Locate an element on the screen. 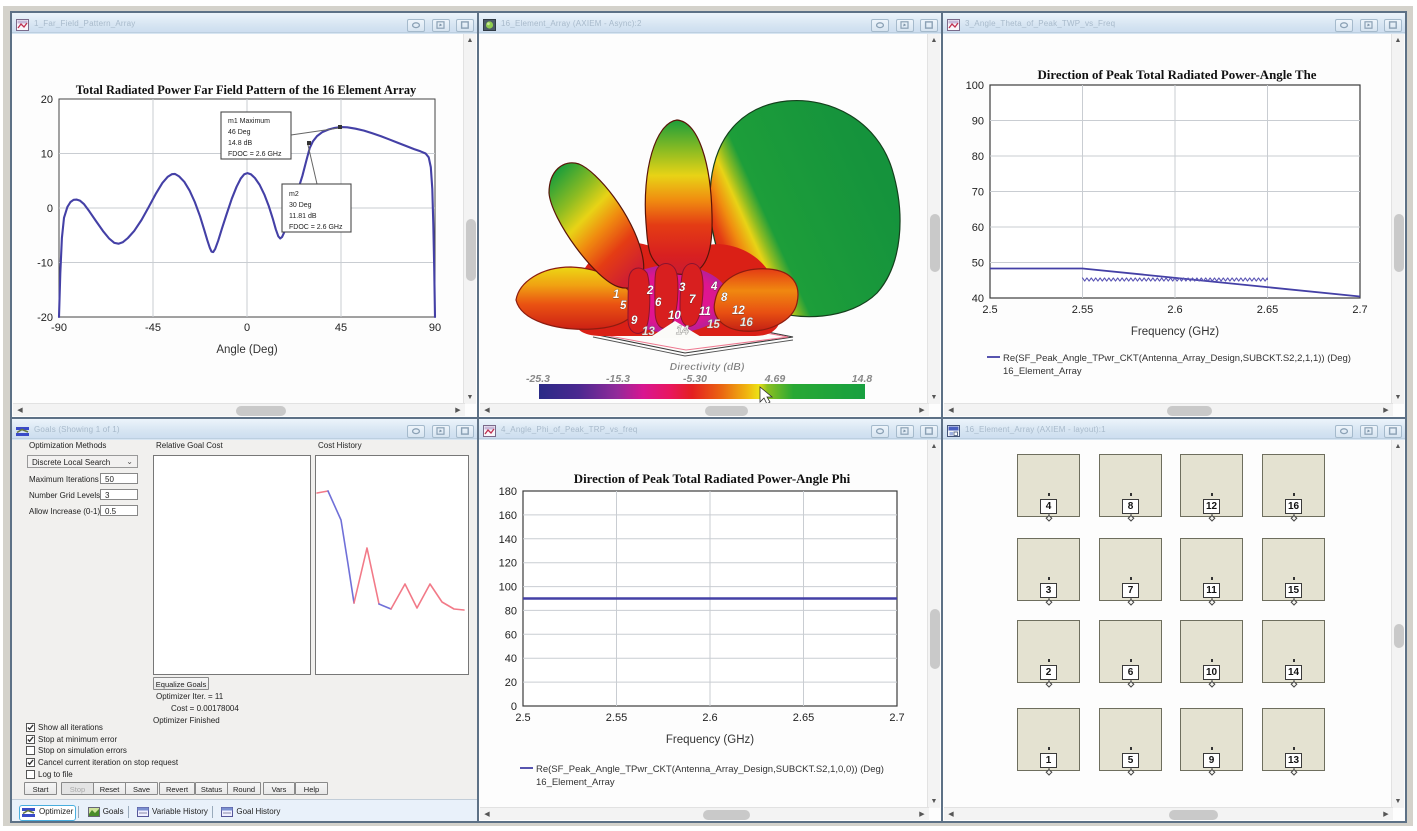 This screenshot has height=831, width=1417. svg-text: 45 is located at coordinates (341, 328).